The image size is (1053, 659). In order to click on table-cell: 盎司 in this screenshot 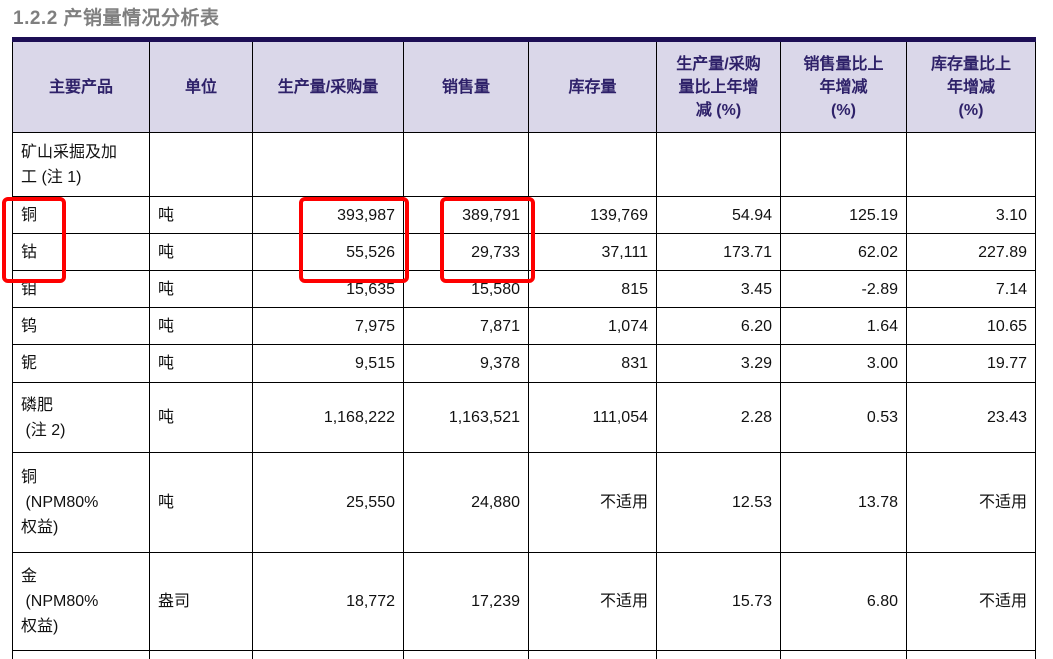, I will do `click(201, 601)`.